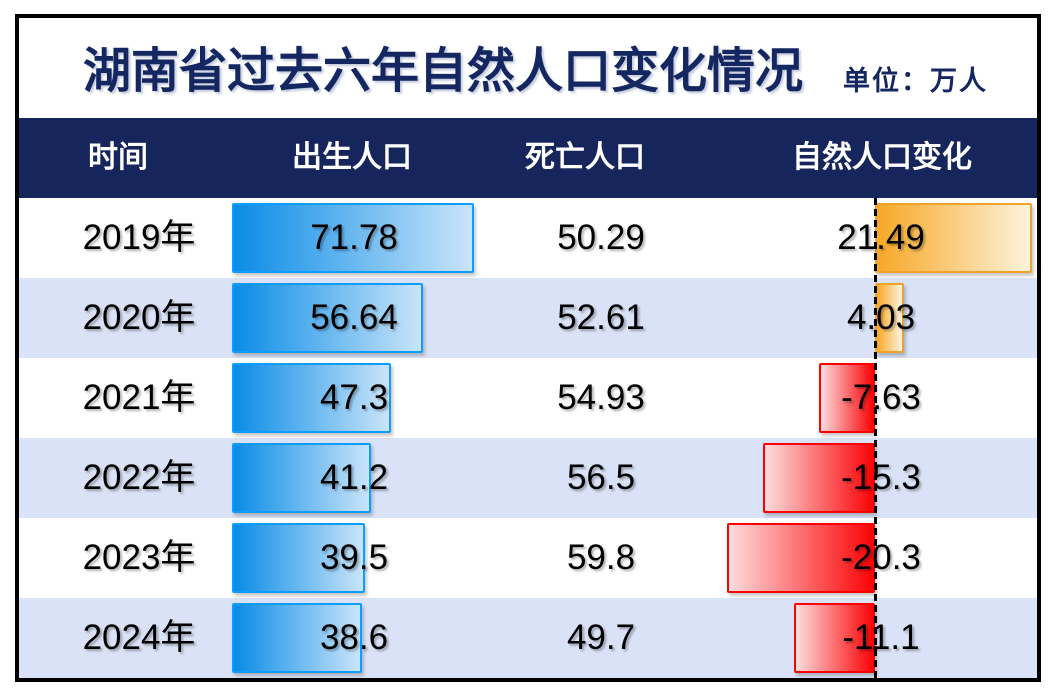 This screenshot has height=696, width=1054. Describe the element at coordinates (875, 438) in the screenshot. I see `zero-axis-dashed-line` at that location.